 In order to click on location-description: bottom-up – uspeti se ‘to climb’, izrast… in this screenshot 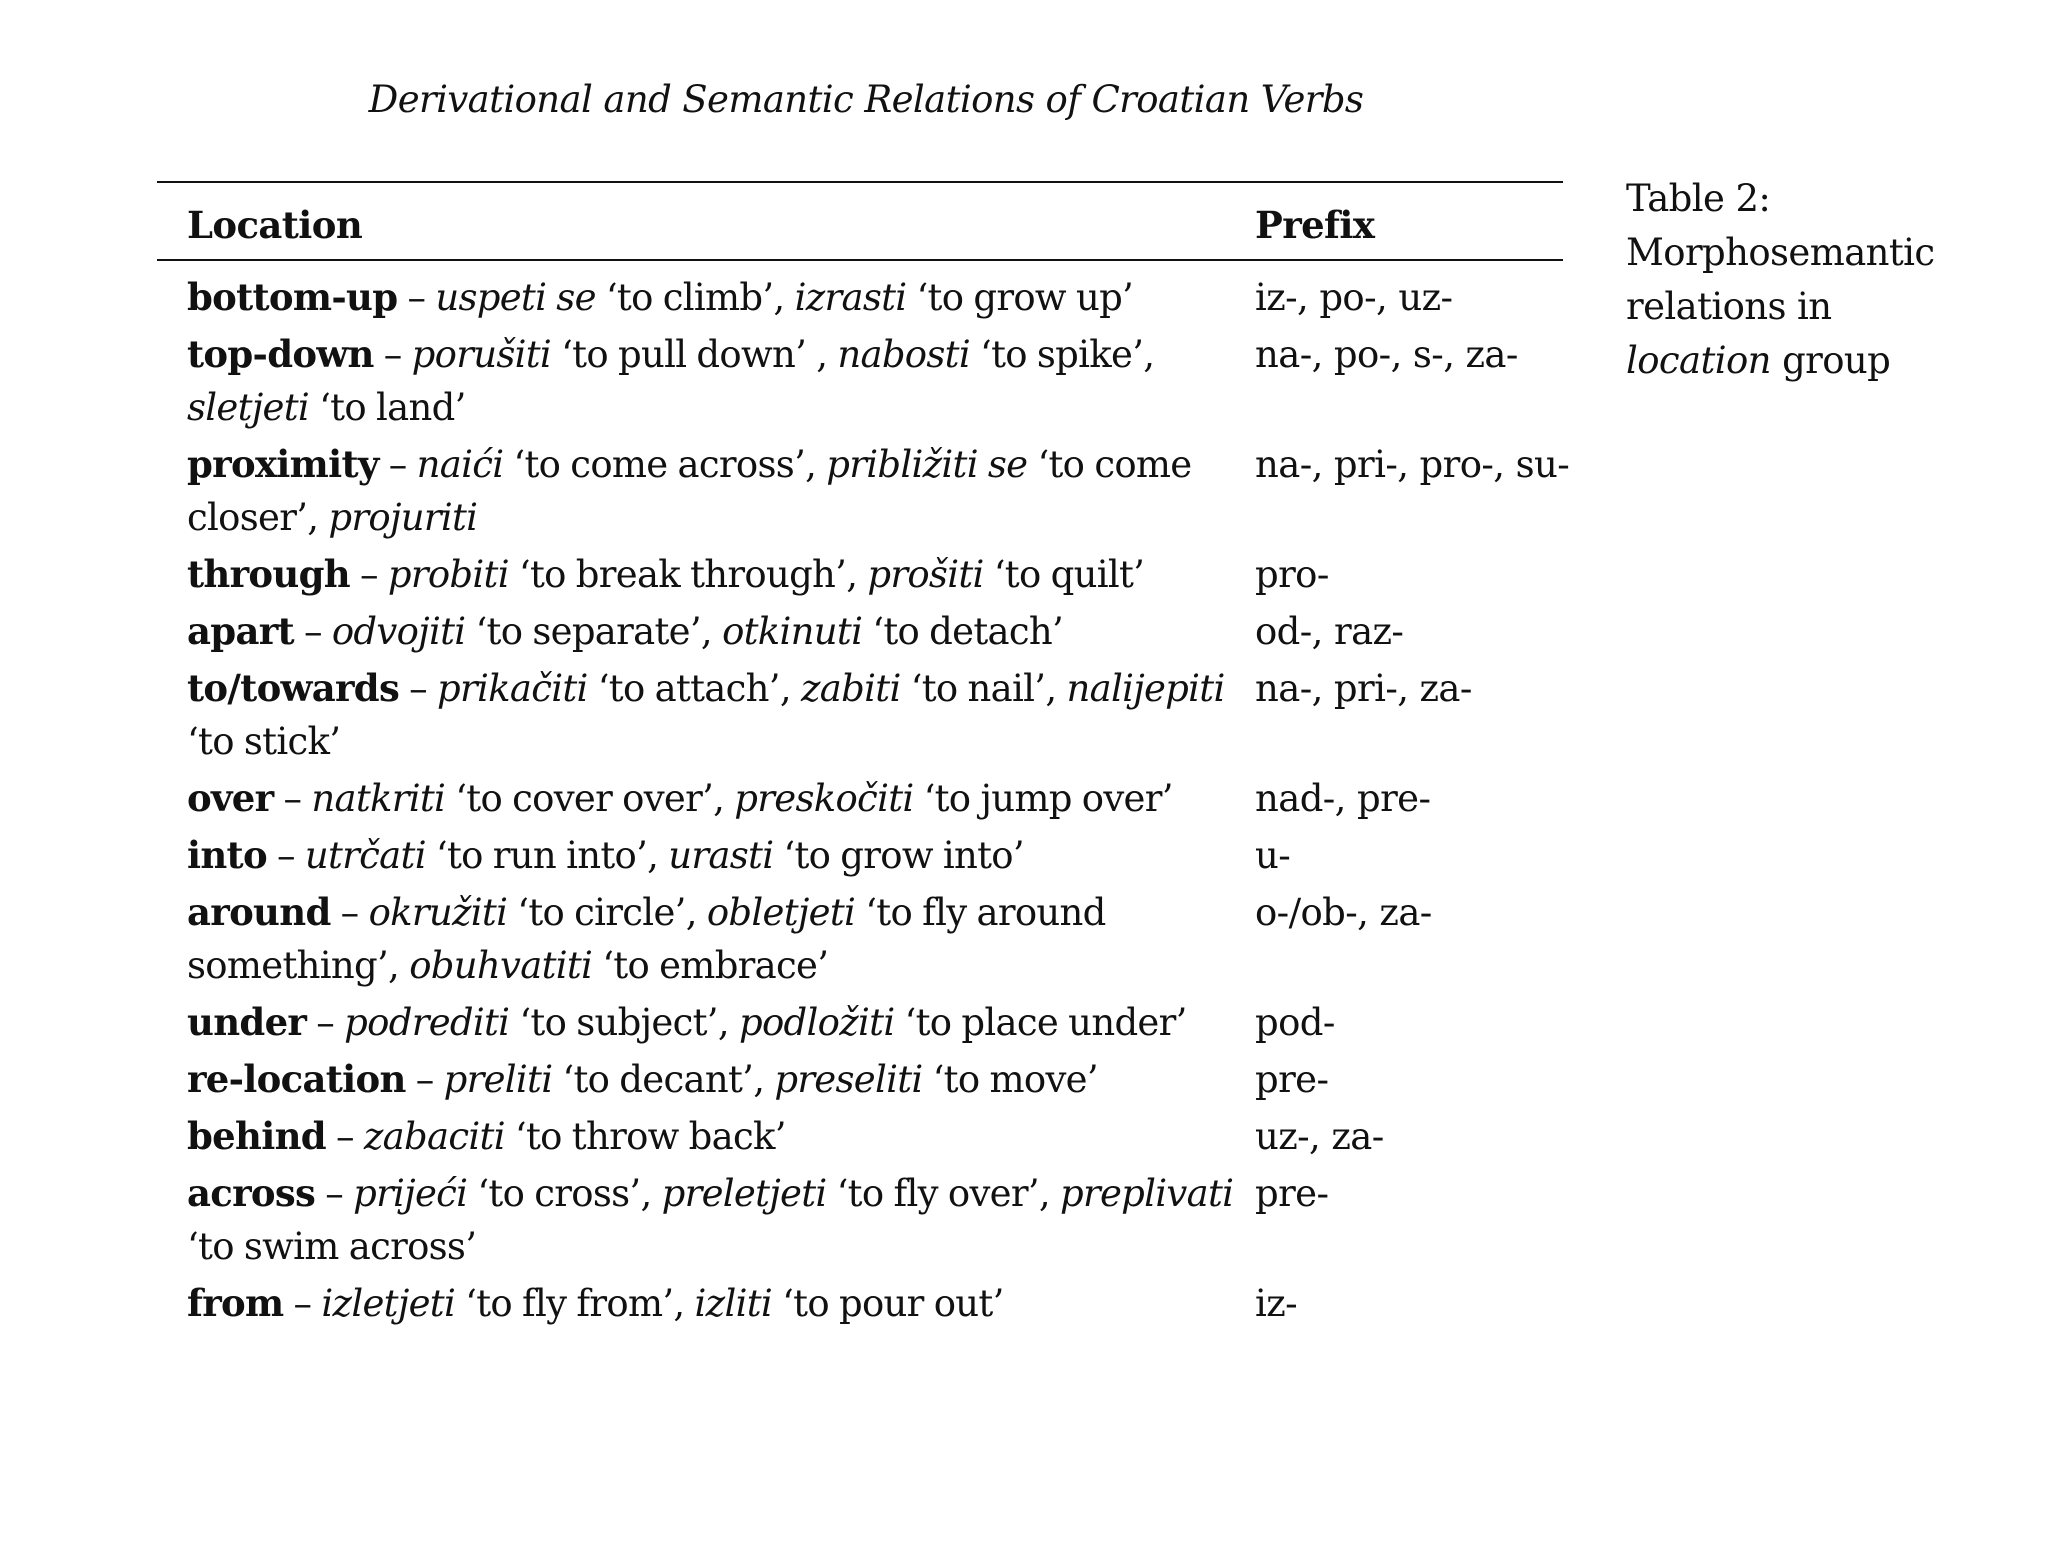, I will do `click(712, 297)`.